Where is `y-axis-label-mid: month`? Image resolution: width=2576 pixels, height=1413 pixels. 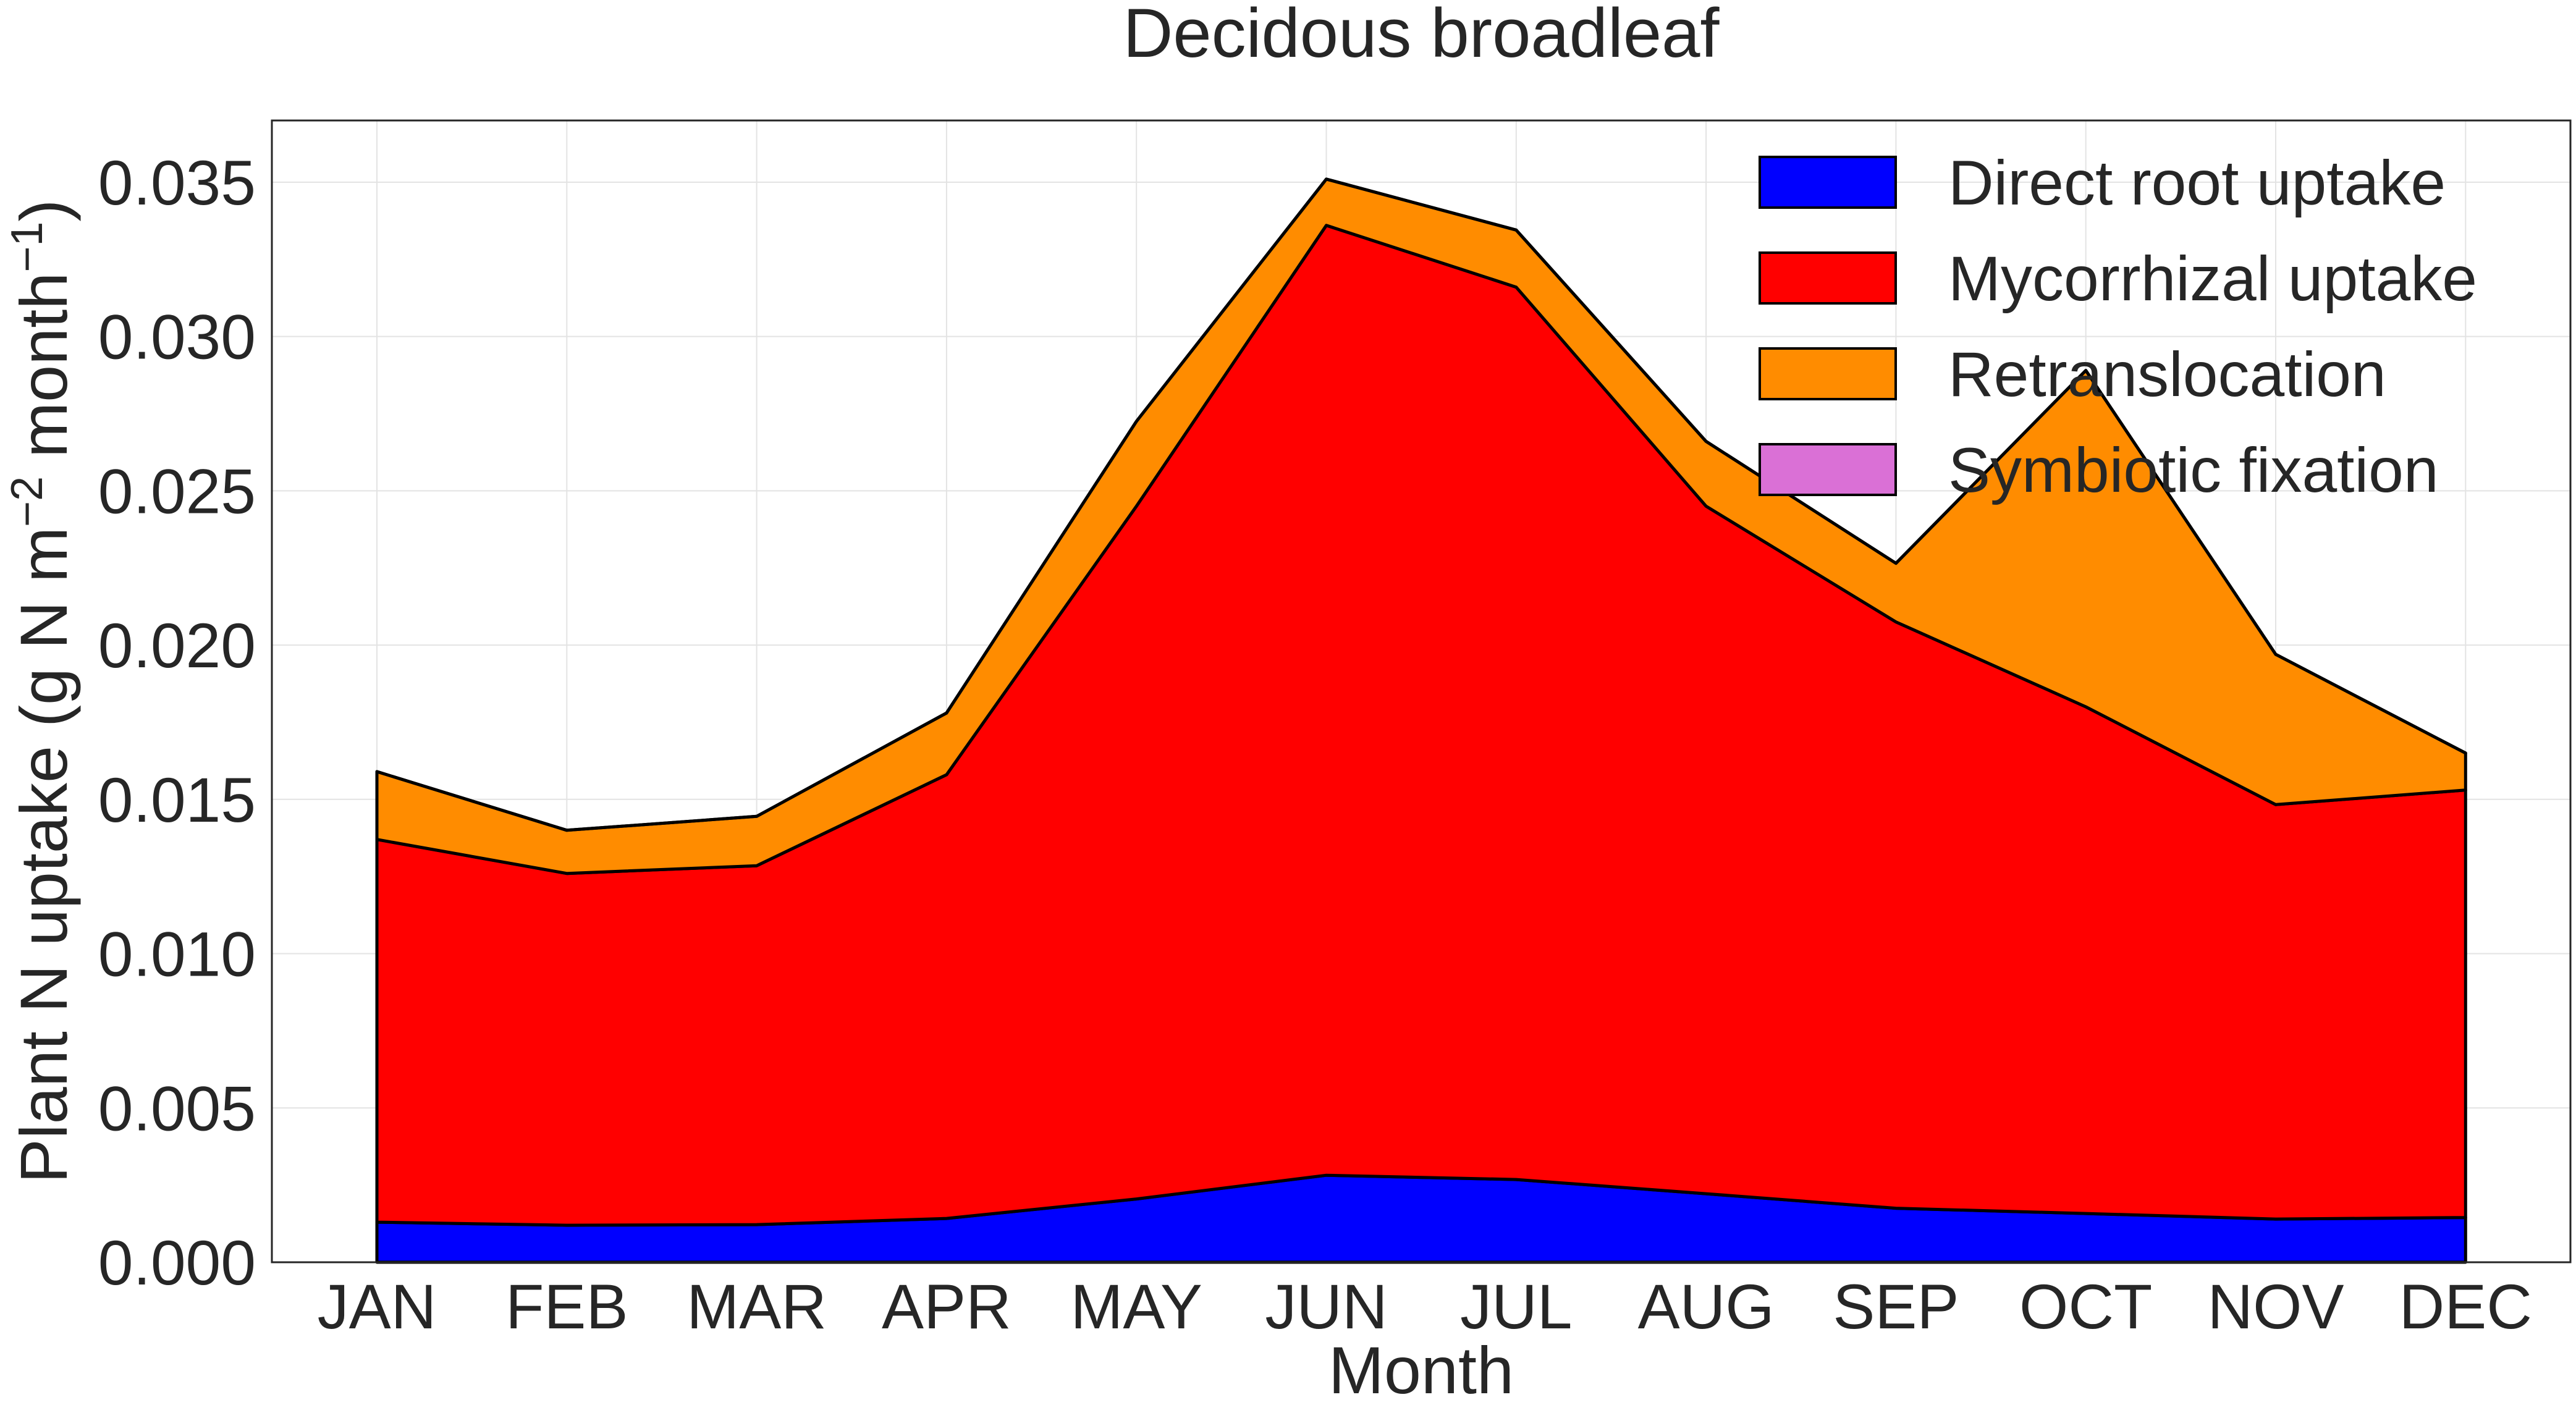
y-axis-label-mid: month is located at coordinates (43, 374).